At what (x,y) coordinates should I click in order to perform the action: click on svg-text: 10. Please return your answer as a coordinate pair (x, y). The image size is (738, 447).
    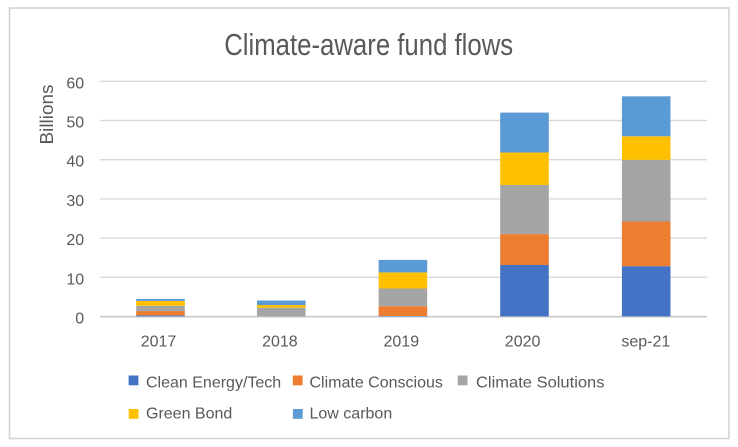
    Looking at the image, I should click on (75, 279).